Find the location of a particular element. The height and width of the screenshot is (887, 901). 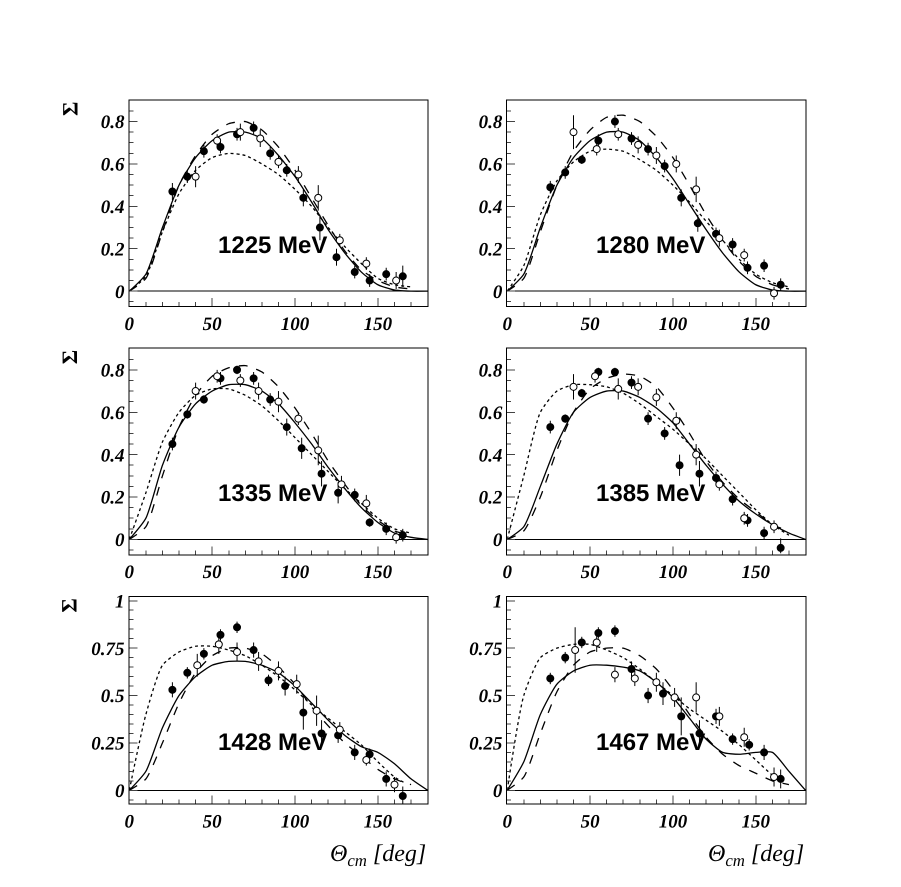

annotation: 1428 MeV is located at coordinates (273, 742).